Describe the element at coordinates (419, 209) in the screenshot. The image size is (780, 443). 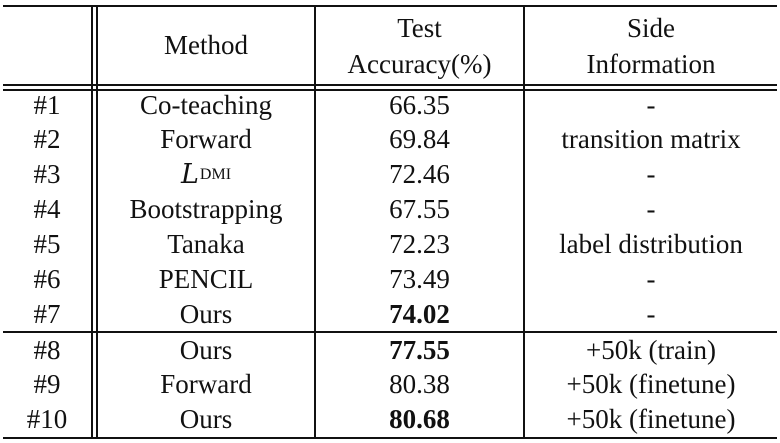
I see `row-accuracy: 67.55` at that location.